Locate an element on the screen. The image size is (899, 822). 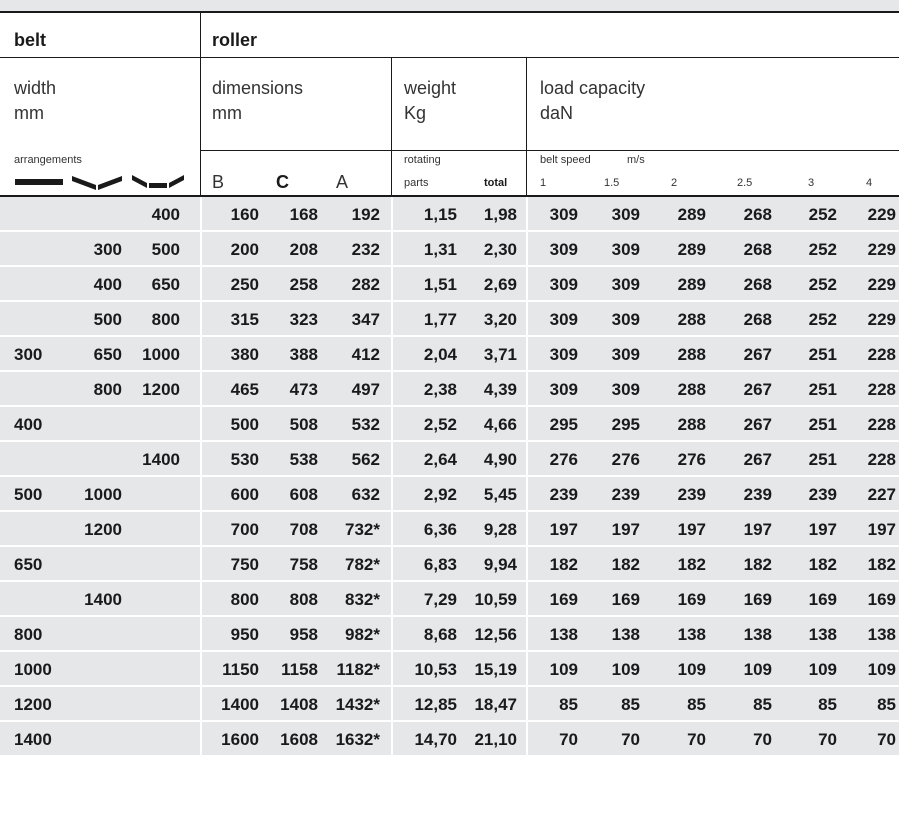
cell-dim-a: 412 is located at coordinates (365, 354).